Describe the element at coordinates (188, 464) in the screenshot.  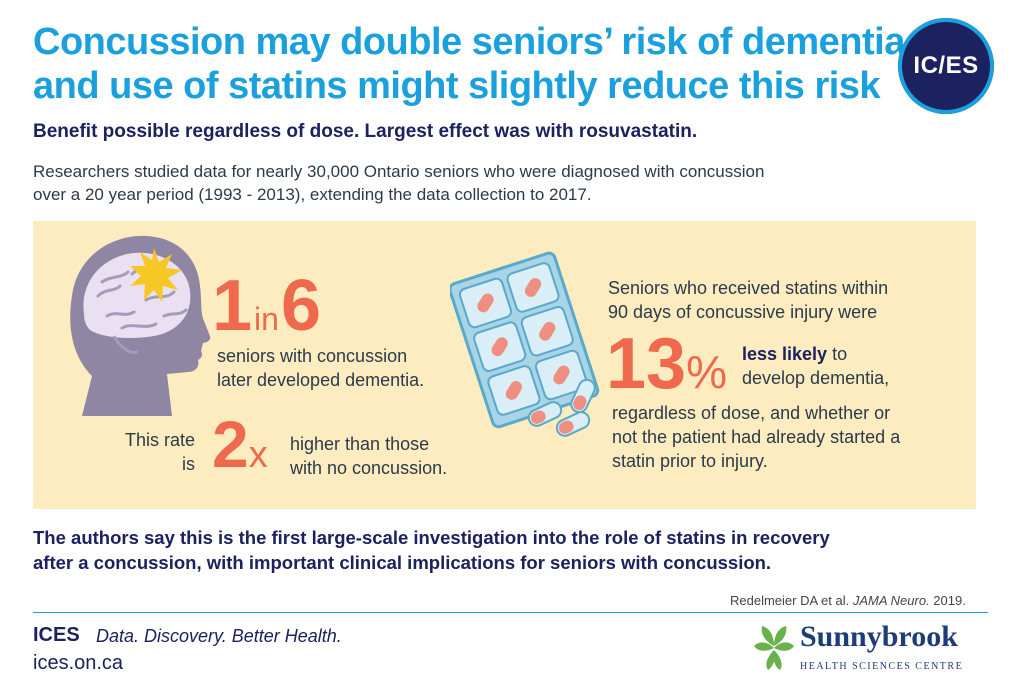
I see `rate-label-line-2: is` at that location.